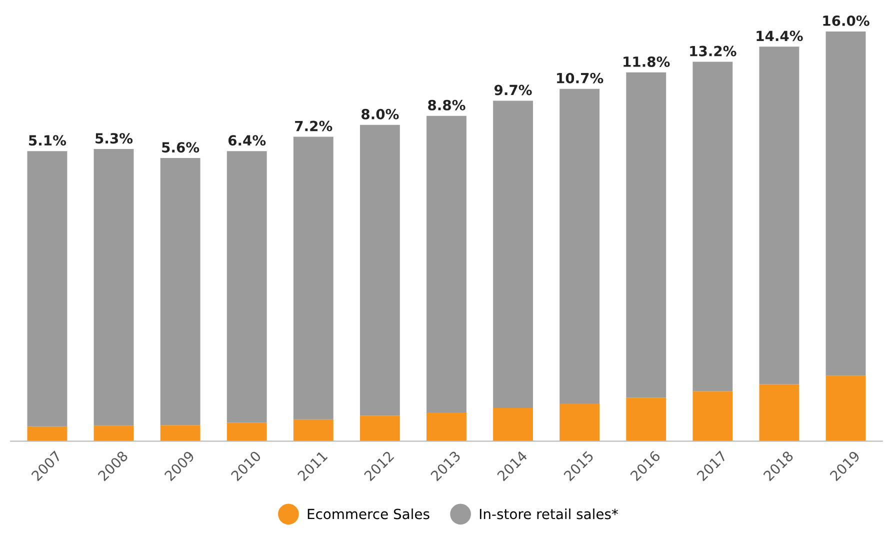  What do you see at coordinates (369, 514) in the screenshot?
I see `legend-label: Ecommerce Sales` at bounding box center [369, 514].